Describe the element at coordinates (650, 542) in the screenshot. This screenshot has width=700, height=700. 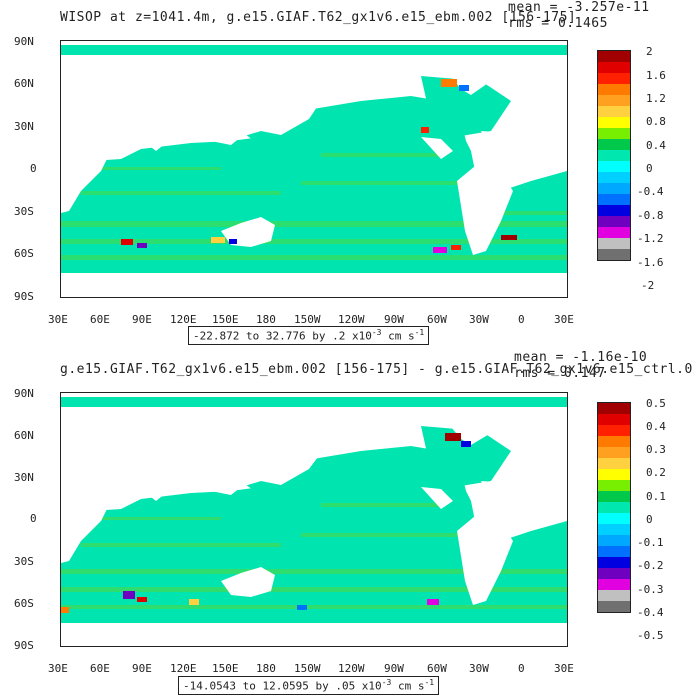
I see `colorbar-label: -0.1` at that location.